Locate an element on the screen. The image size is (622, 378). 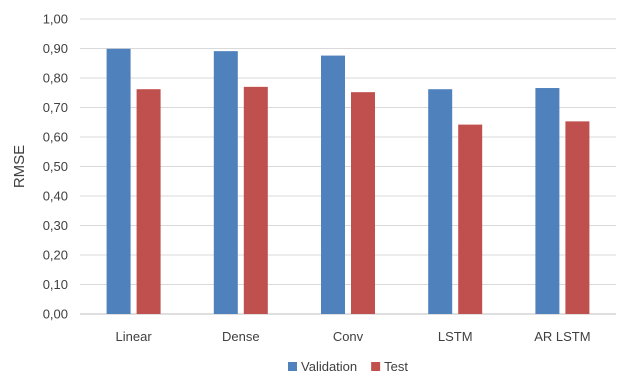
legend-item-validation: Validation is located at coordinates (322, 366).